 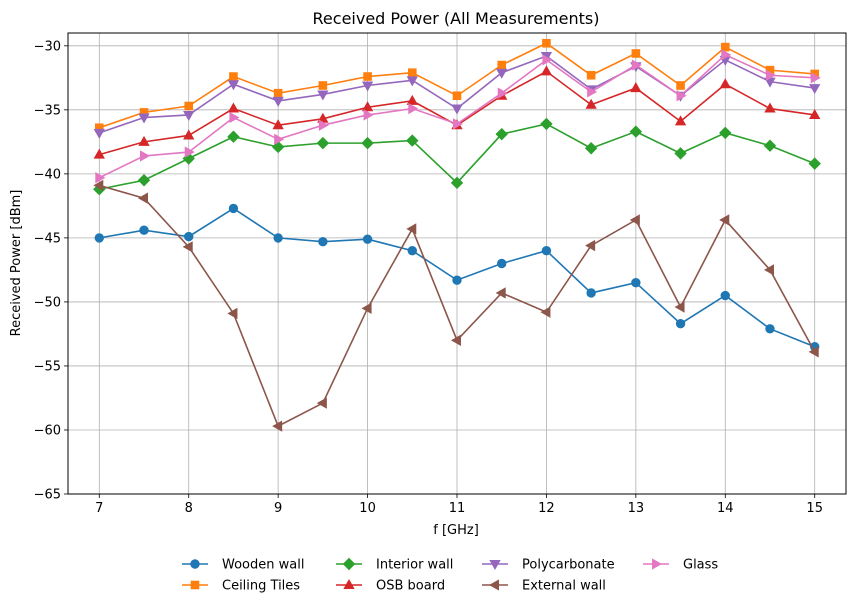 What do you see at coordinates (456, 18) in the screenshot?
I see `chart-title: Received Power (All Measurements)` at bounding box center [456, 18].